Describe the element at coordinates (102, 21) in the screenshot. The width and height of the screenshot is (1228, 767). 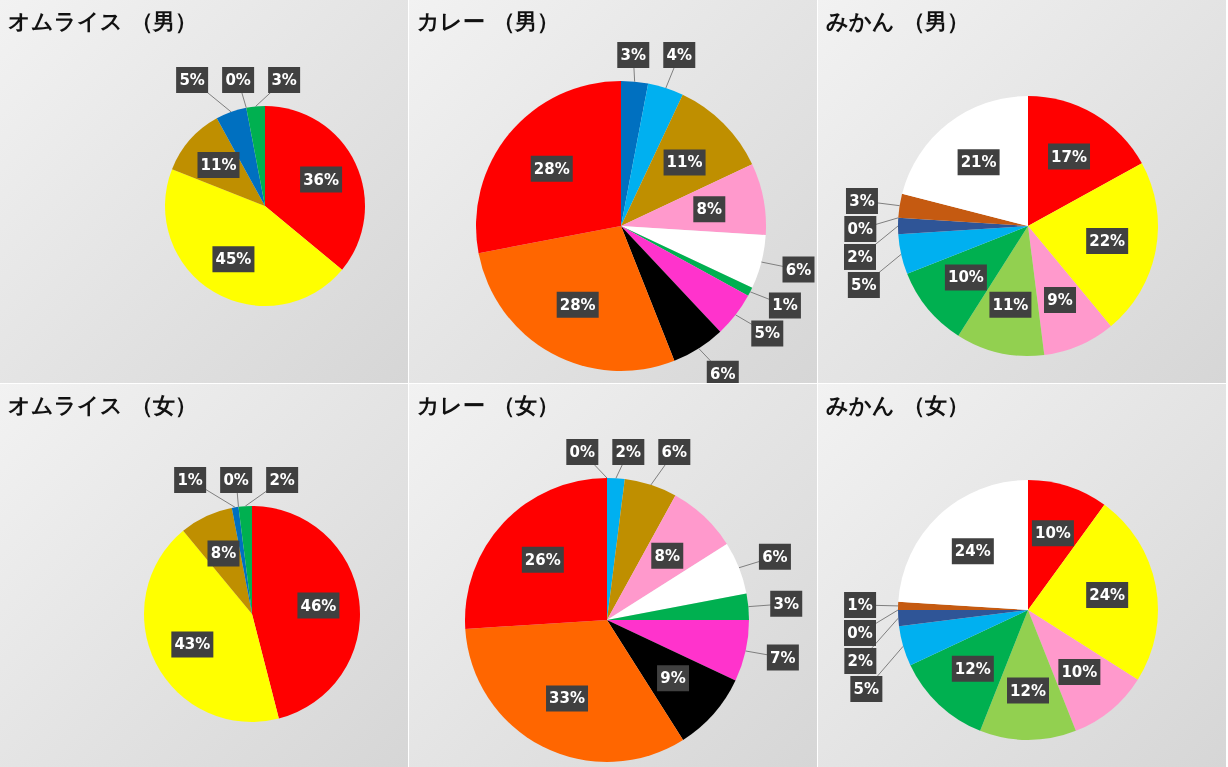
I see `chart-title: オムライス （男）` at that location.